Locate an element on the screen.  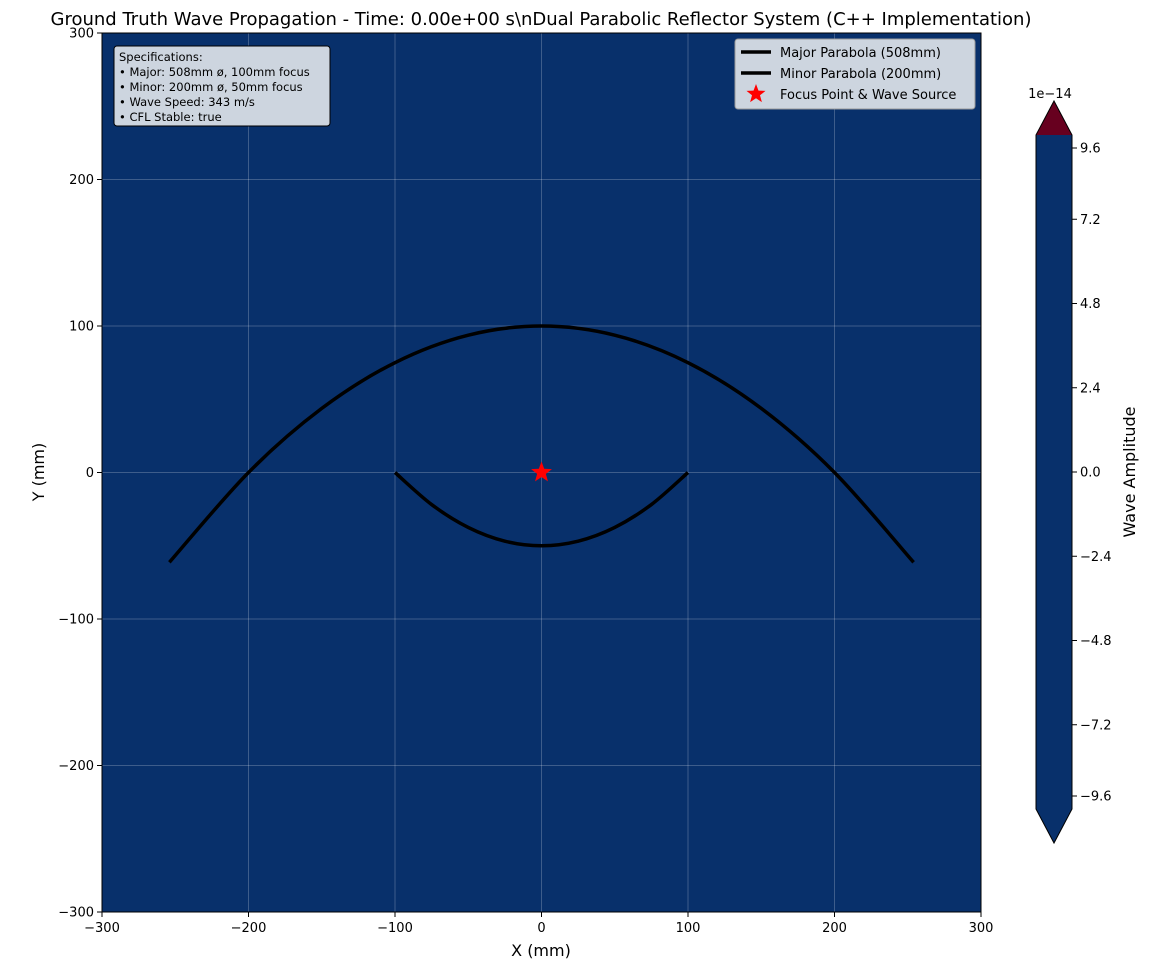
legend-box is located at coordinates (855, 74).